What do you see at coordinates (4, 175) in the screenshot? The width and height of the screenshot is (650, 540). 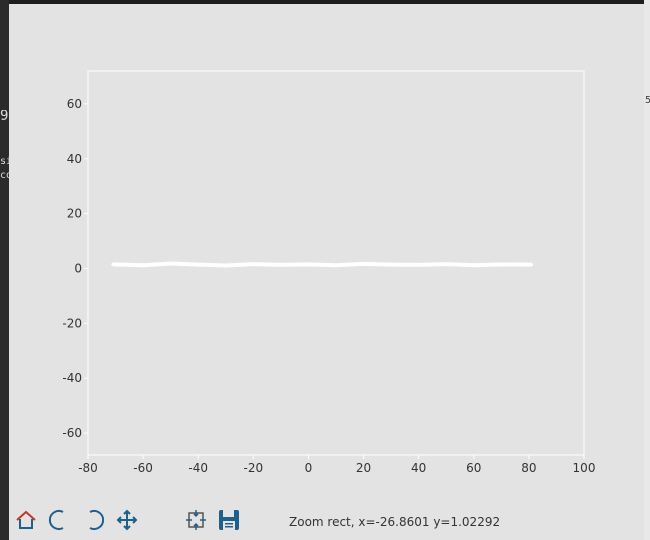 I see `background-snippet-2: co` at bounding box center [4, 175].